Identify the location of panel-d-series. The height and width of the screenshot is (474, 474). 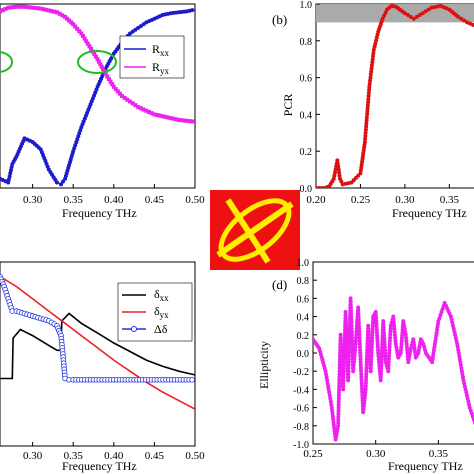
(393, 369).